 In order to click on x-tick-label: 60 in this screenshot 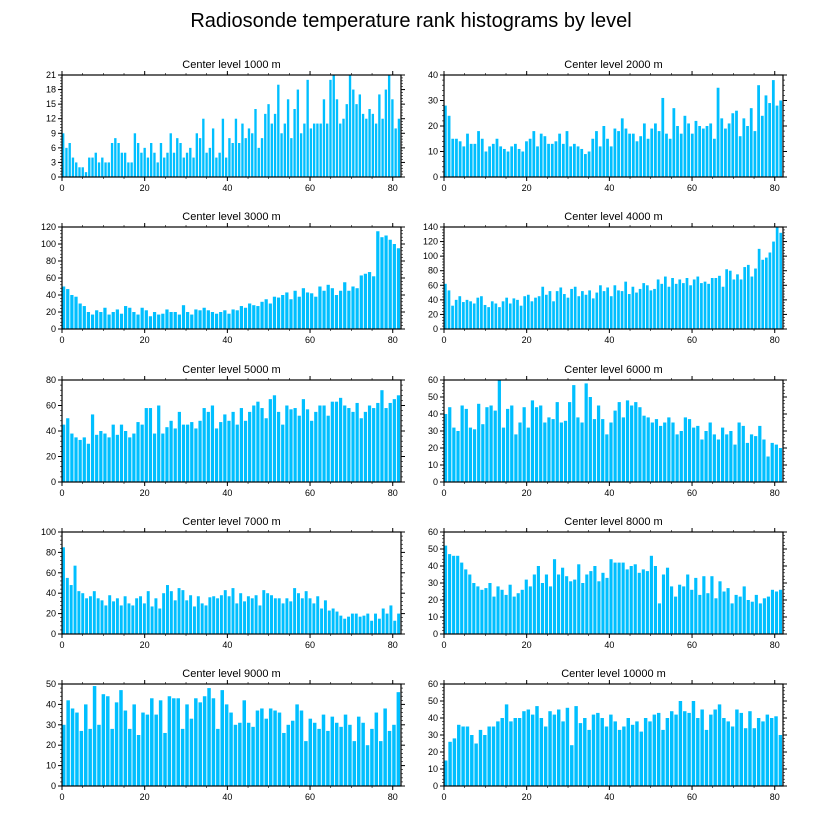, I will do `click(310, 340)`.